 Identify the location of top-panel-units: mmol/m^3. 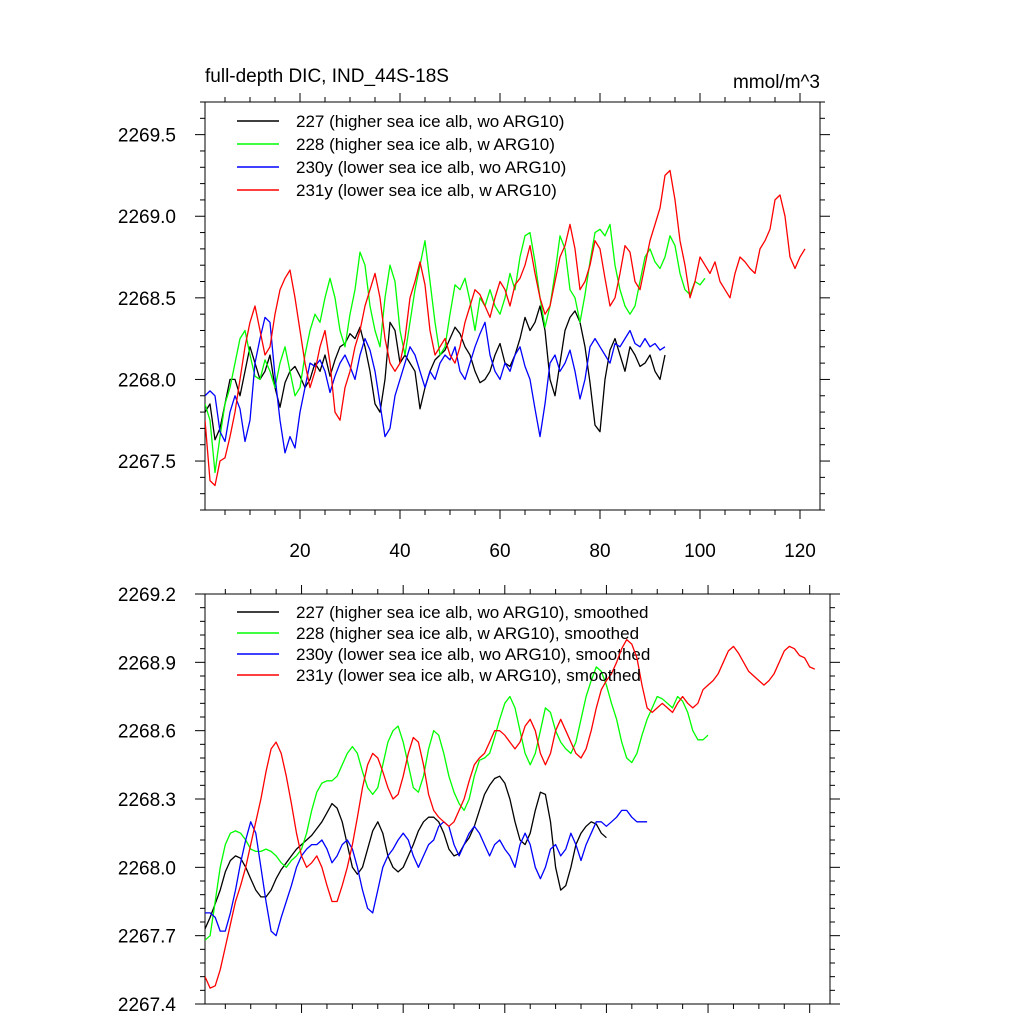
(776, 82).